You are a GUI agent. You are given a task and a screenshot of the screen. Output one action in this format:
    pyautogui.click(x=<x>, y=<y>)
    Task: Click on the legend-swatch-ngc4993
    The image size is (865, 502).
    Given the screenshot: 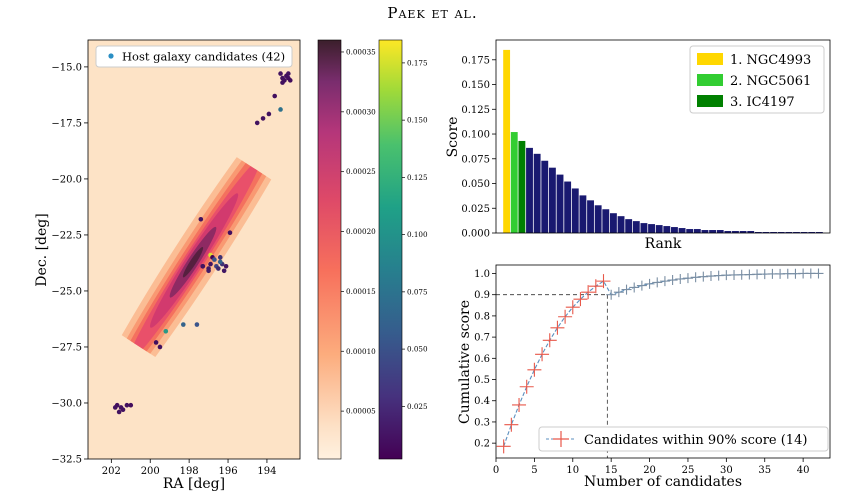 What is the action you would take?
    pyautogui.click(x=710, y=59)
    